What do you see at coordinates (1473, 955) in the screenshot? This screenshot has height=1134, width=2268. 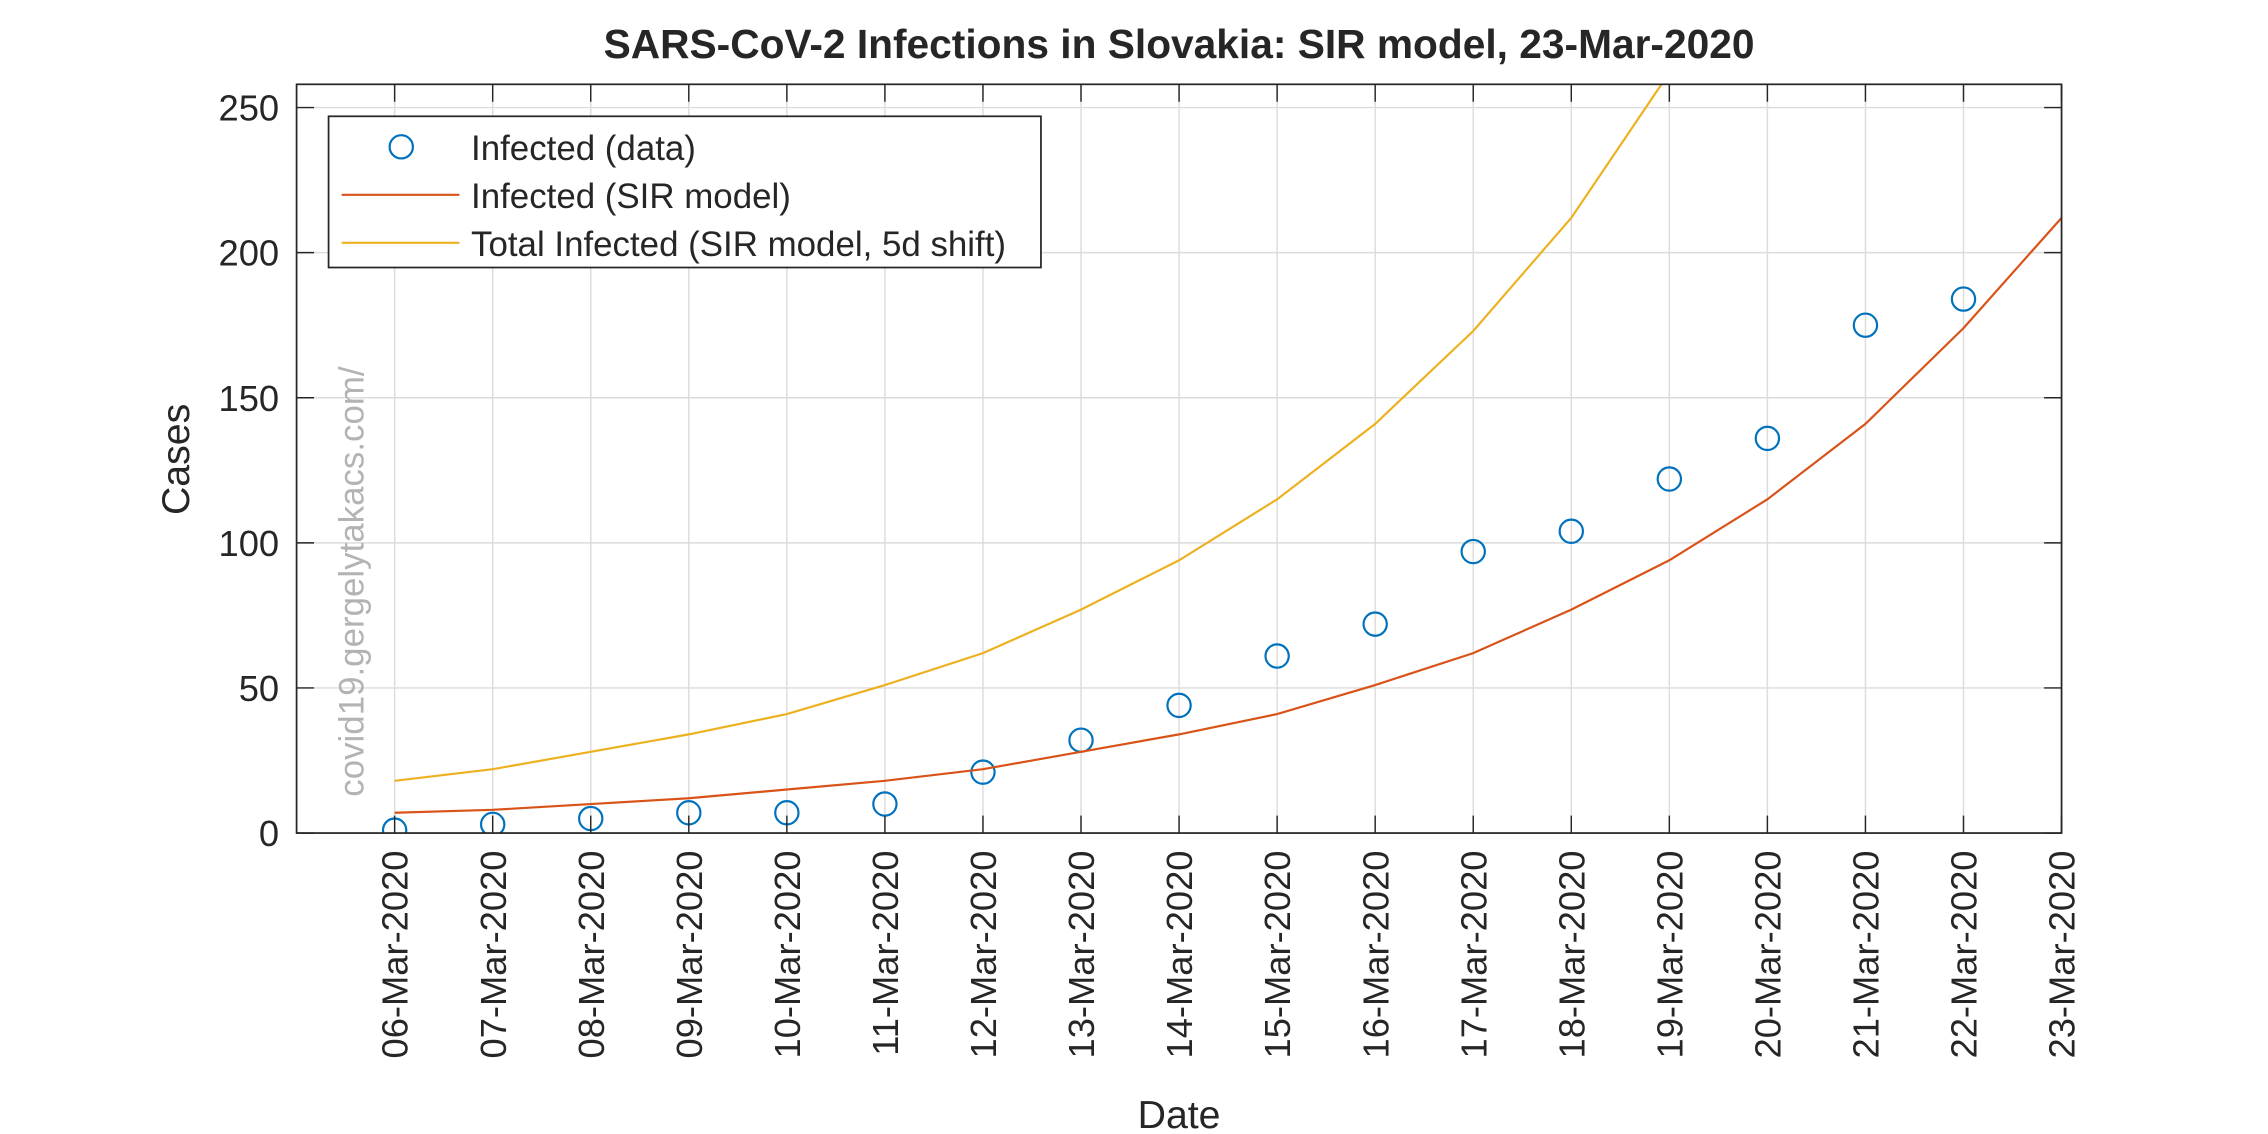 I see `x-tick-label: 17-Mar-2020` at bounding box center [1473, 955].